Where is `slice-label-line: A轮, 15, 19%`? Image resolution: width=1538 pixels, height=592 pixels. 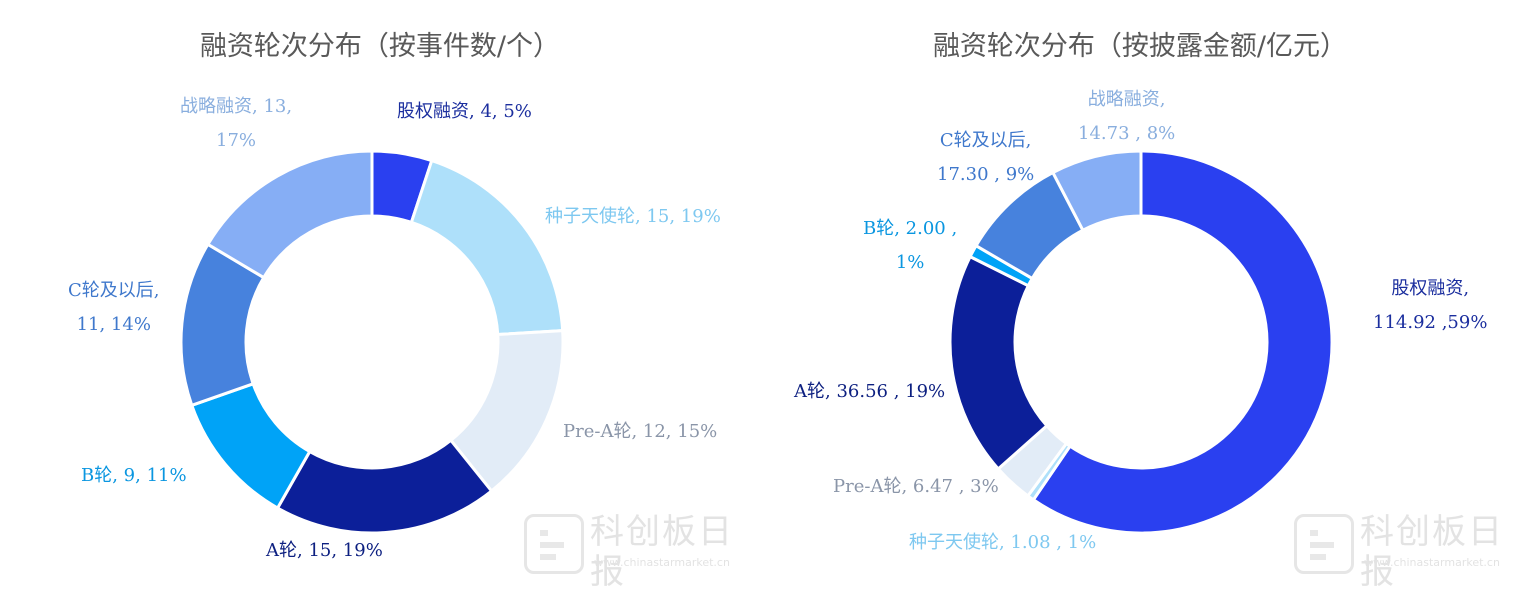
slice-label-line: A轮, 15, 19% is located at coordinates (324, 550).